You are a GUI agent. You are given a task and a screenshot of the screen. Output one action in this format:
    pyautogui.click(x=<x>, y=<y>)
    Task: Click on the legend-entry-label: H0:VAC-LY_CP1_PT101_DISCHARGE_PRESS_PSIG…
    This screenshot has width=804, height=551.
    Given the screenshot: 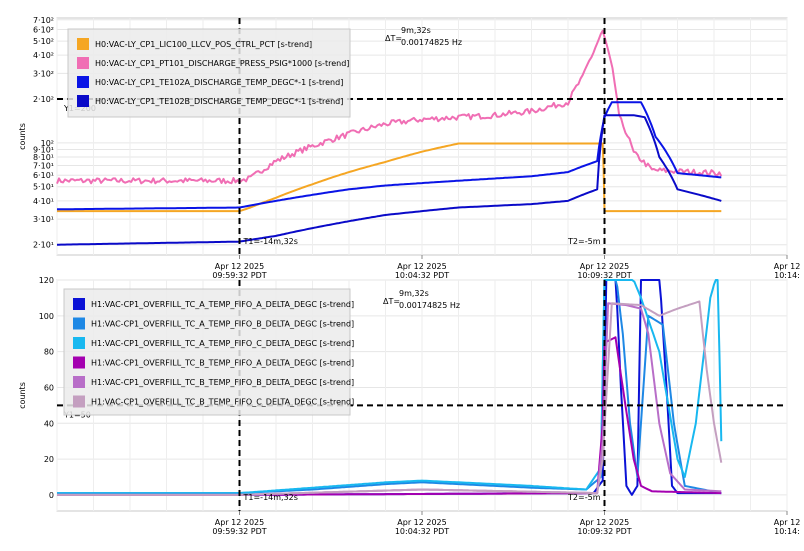 What is the action you would take?
    pyautogui.click(x=222, y=63)
    